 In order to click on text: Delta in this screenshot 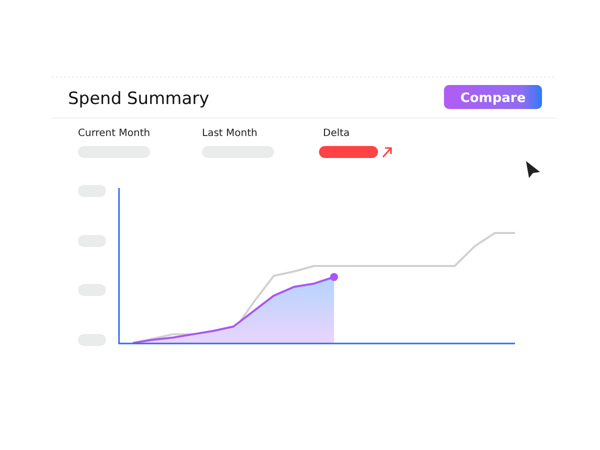, I will do `click(336, 133)`.